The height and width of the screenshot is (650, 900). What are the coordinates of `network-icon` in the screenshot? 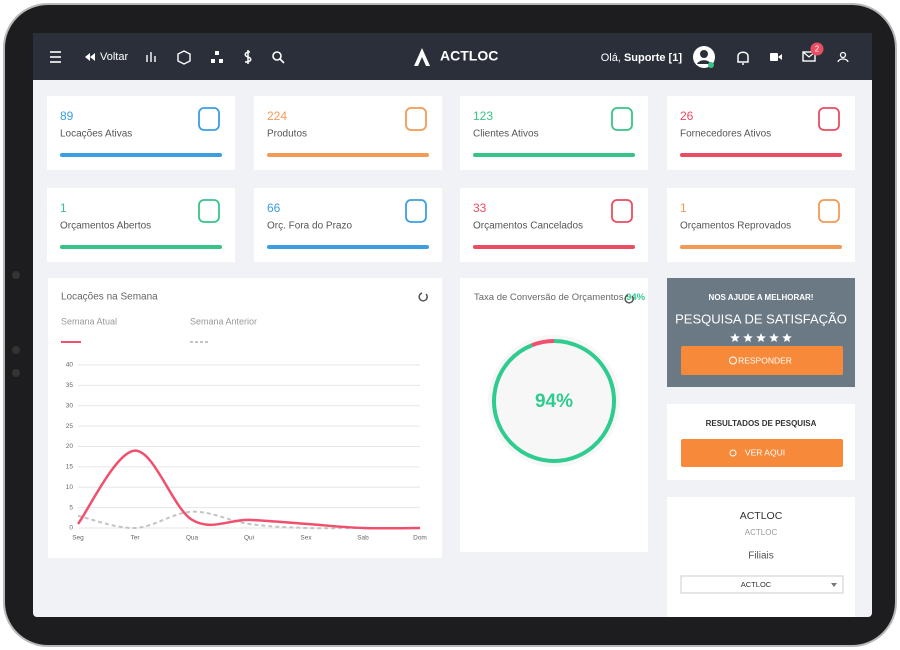 It's located at (217, 57).